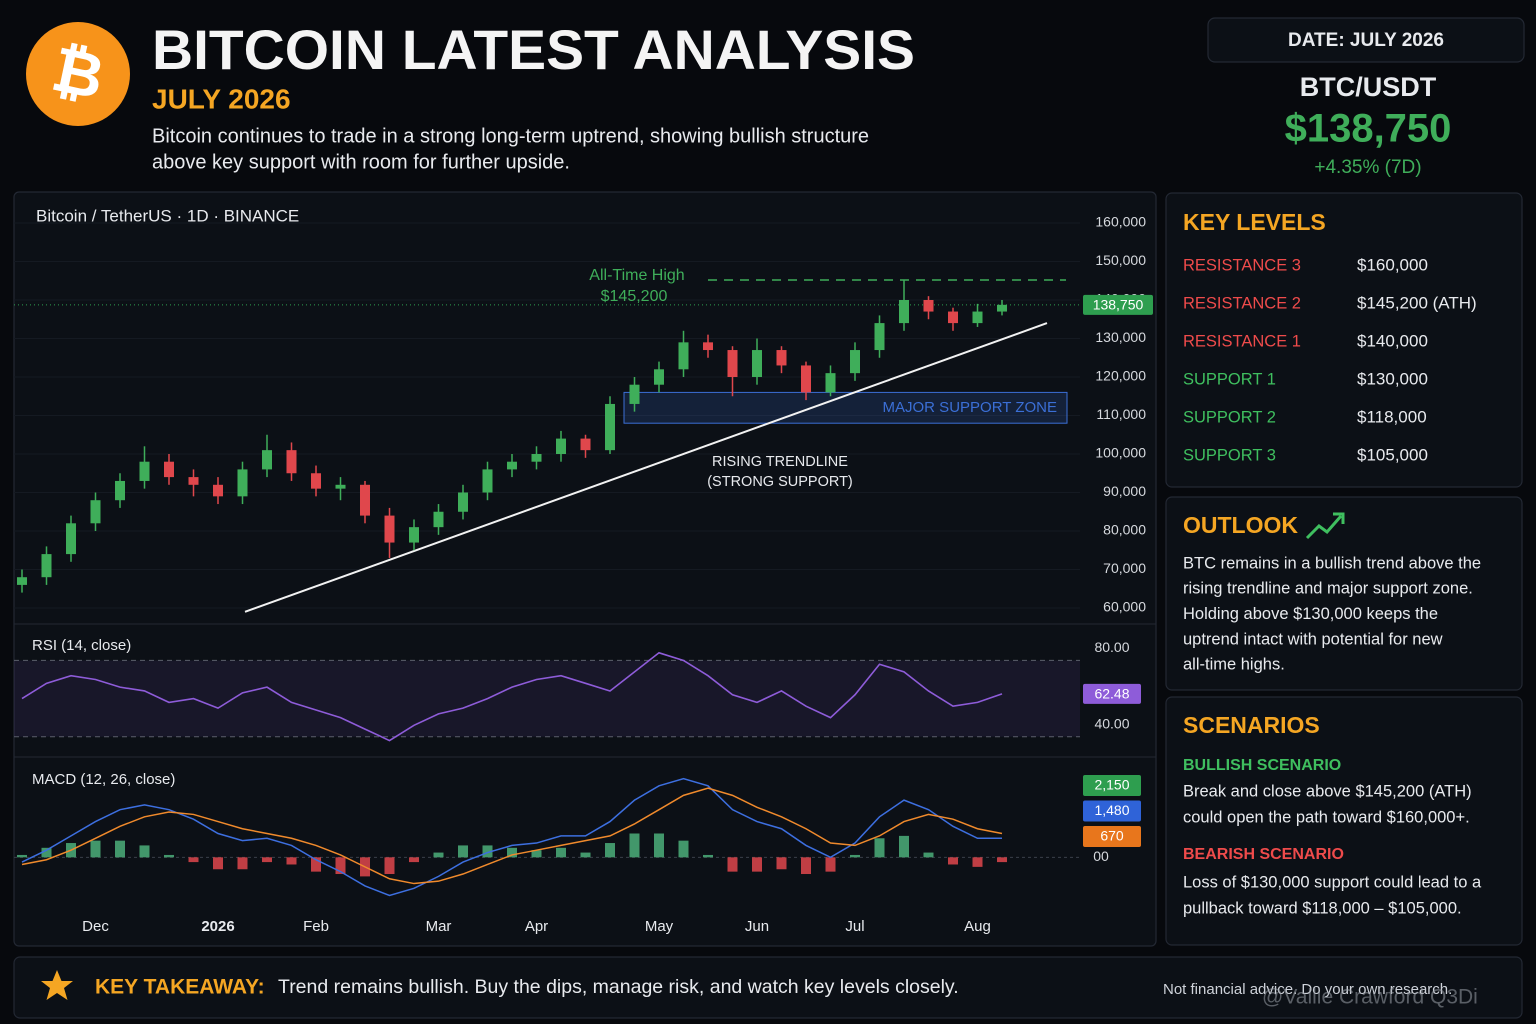 This screenshot has width=1536, height=1024. I want to click on scenarios-title: SCENARIOS, so click(1251, 725).